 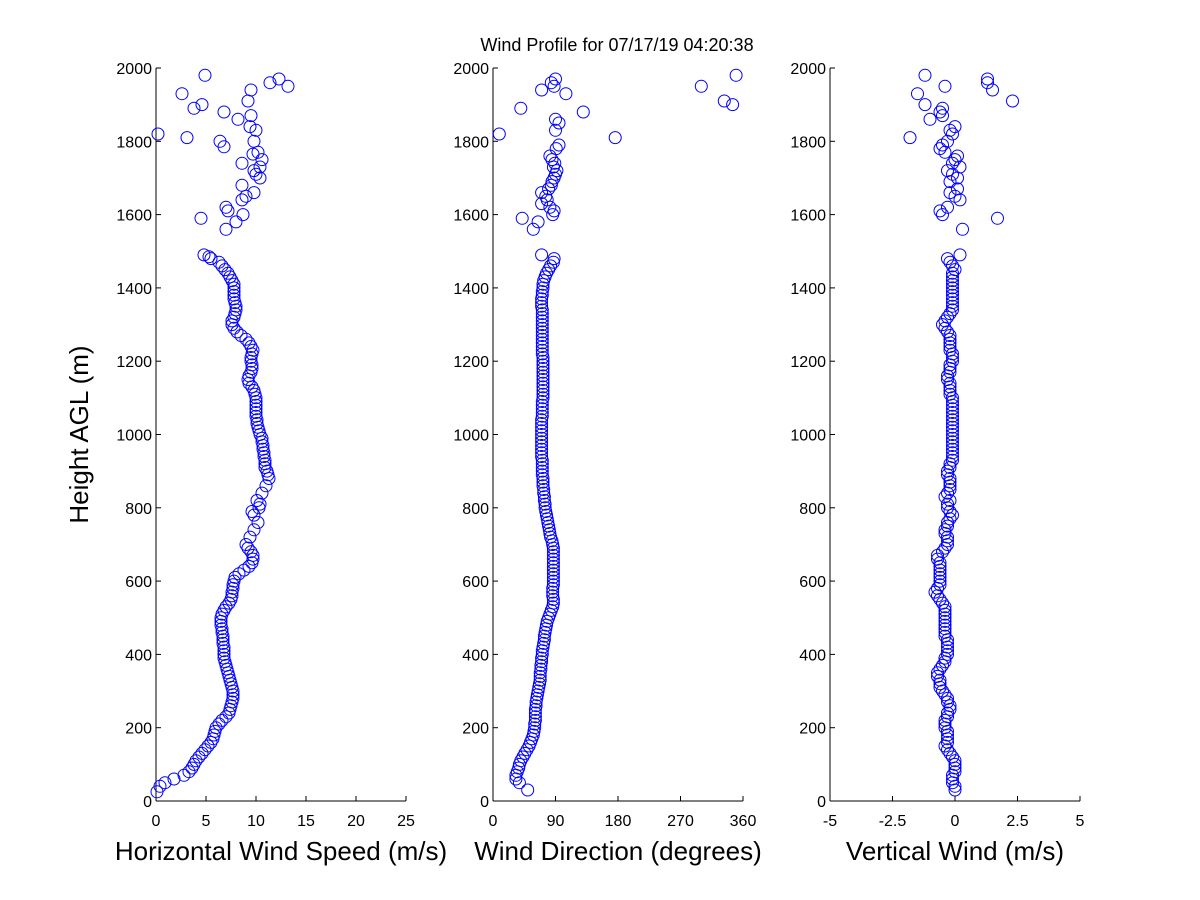 What do you see at coordinates (1080, 821) in the screenshot?
I see `x-tick-label: 5` at bounding box center [1080, 821].